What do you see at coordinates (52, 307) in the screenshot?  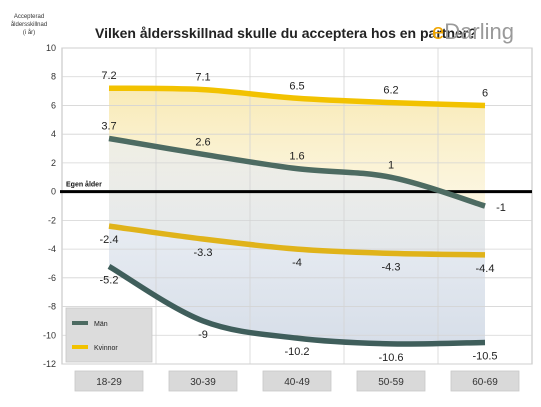 I see `y-tick-label: -8` at bounding box center [52, 307].